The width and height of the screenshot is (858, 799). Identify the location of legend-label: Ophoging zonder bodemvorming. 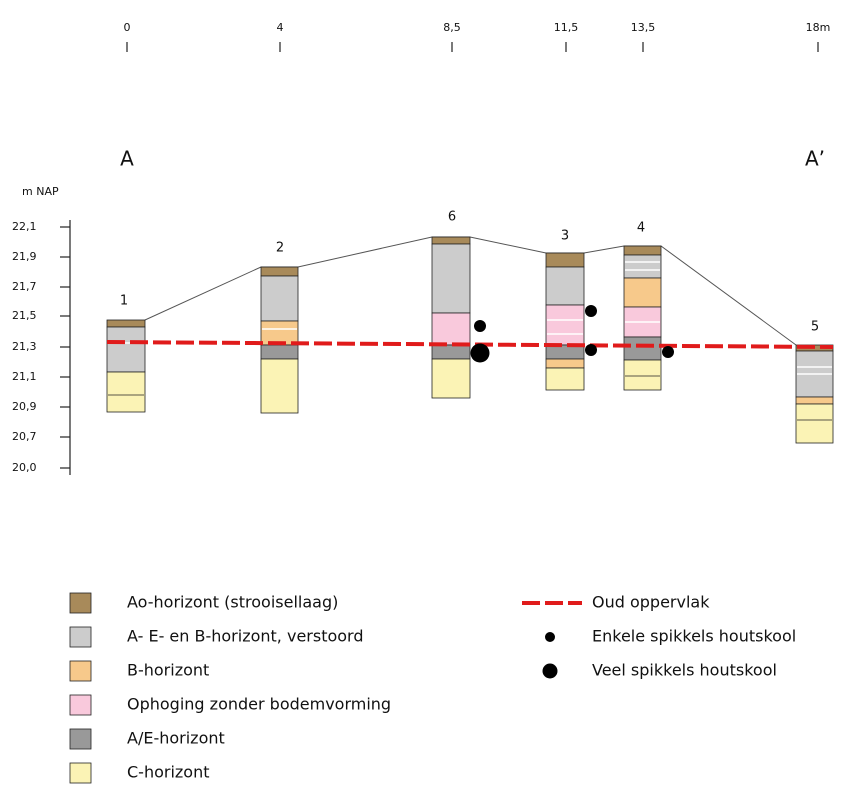
(259, 704).